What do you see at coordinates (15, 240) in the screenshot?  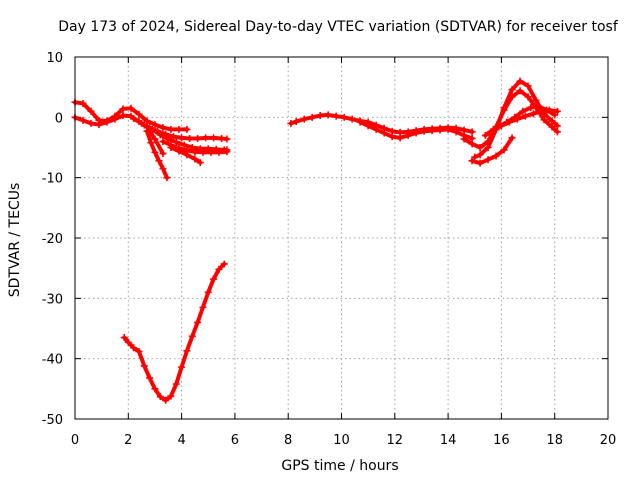 I see `y-axis-label: SDTVAR / TECUs` at bounding box center [15, 240].